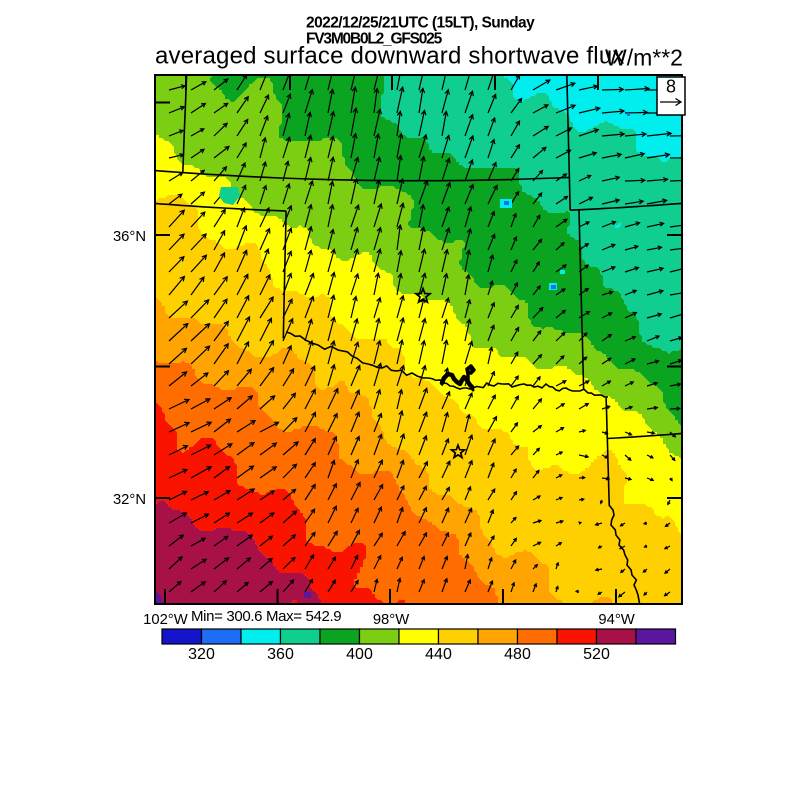 The height and width of the screenshot is (805, 800). What do you see at coordinates (596, 654) in the screenshot?
I see `svg-text: 520` at bounding box center [596, 654].